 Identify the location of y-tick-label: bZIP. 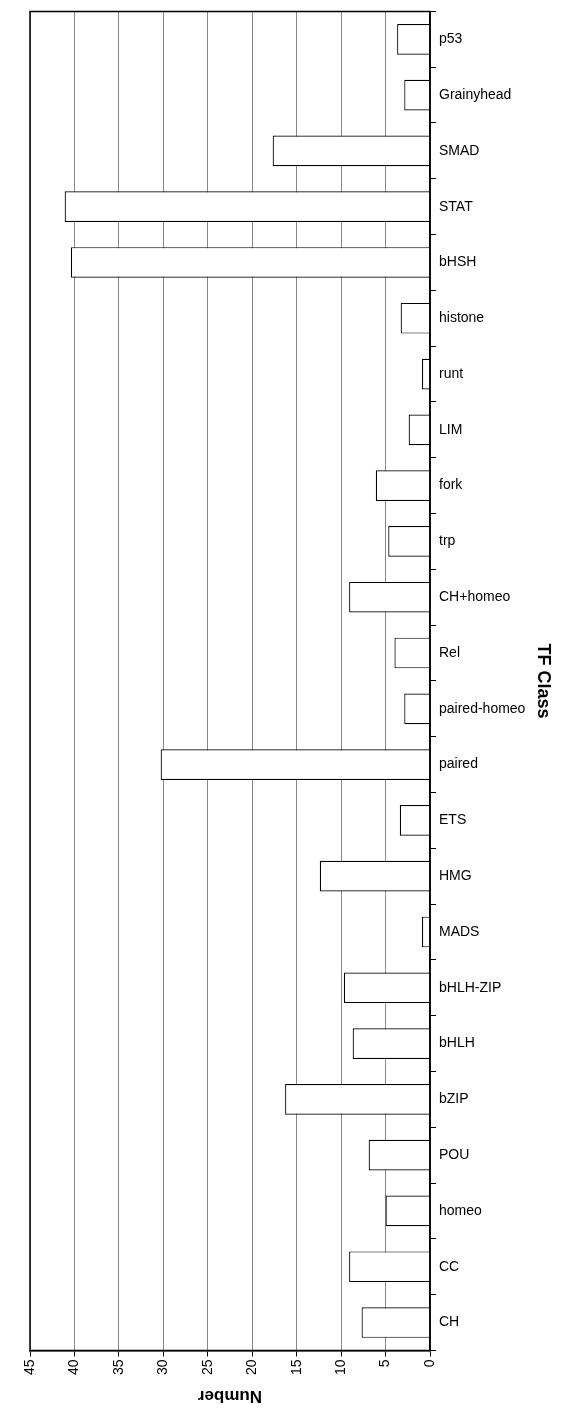
(454, 1098).